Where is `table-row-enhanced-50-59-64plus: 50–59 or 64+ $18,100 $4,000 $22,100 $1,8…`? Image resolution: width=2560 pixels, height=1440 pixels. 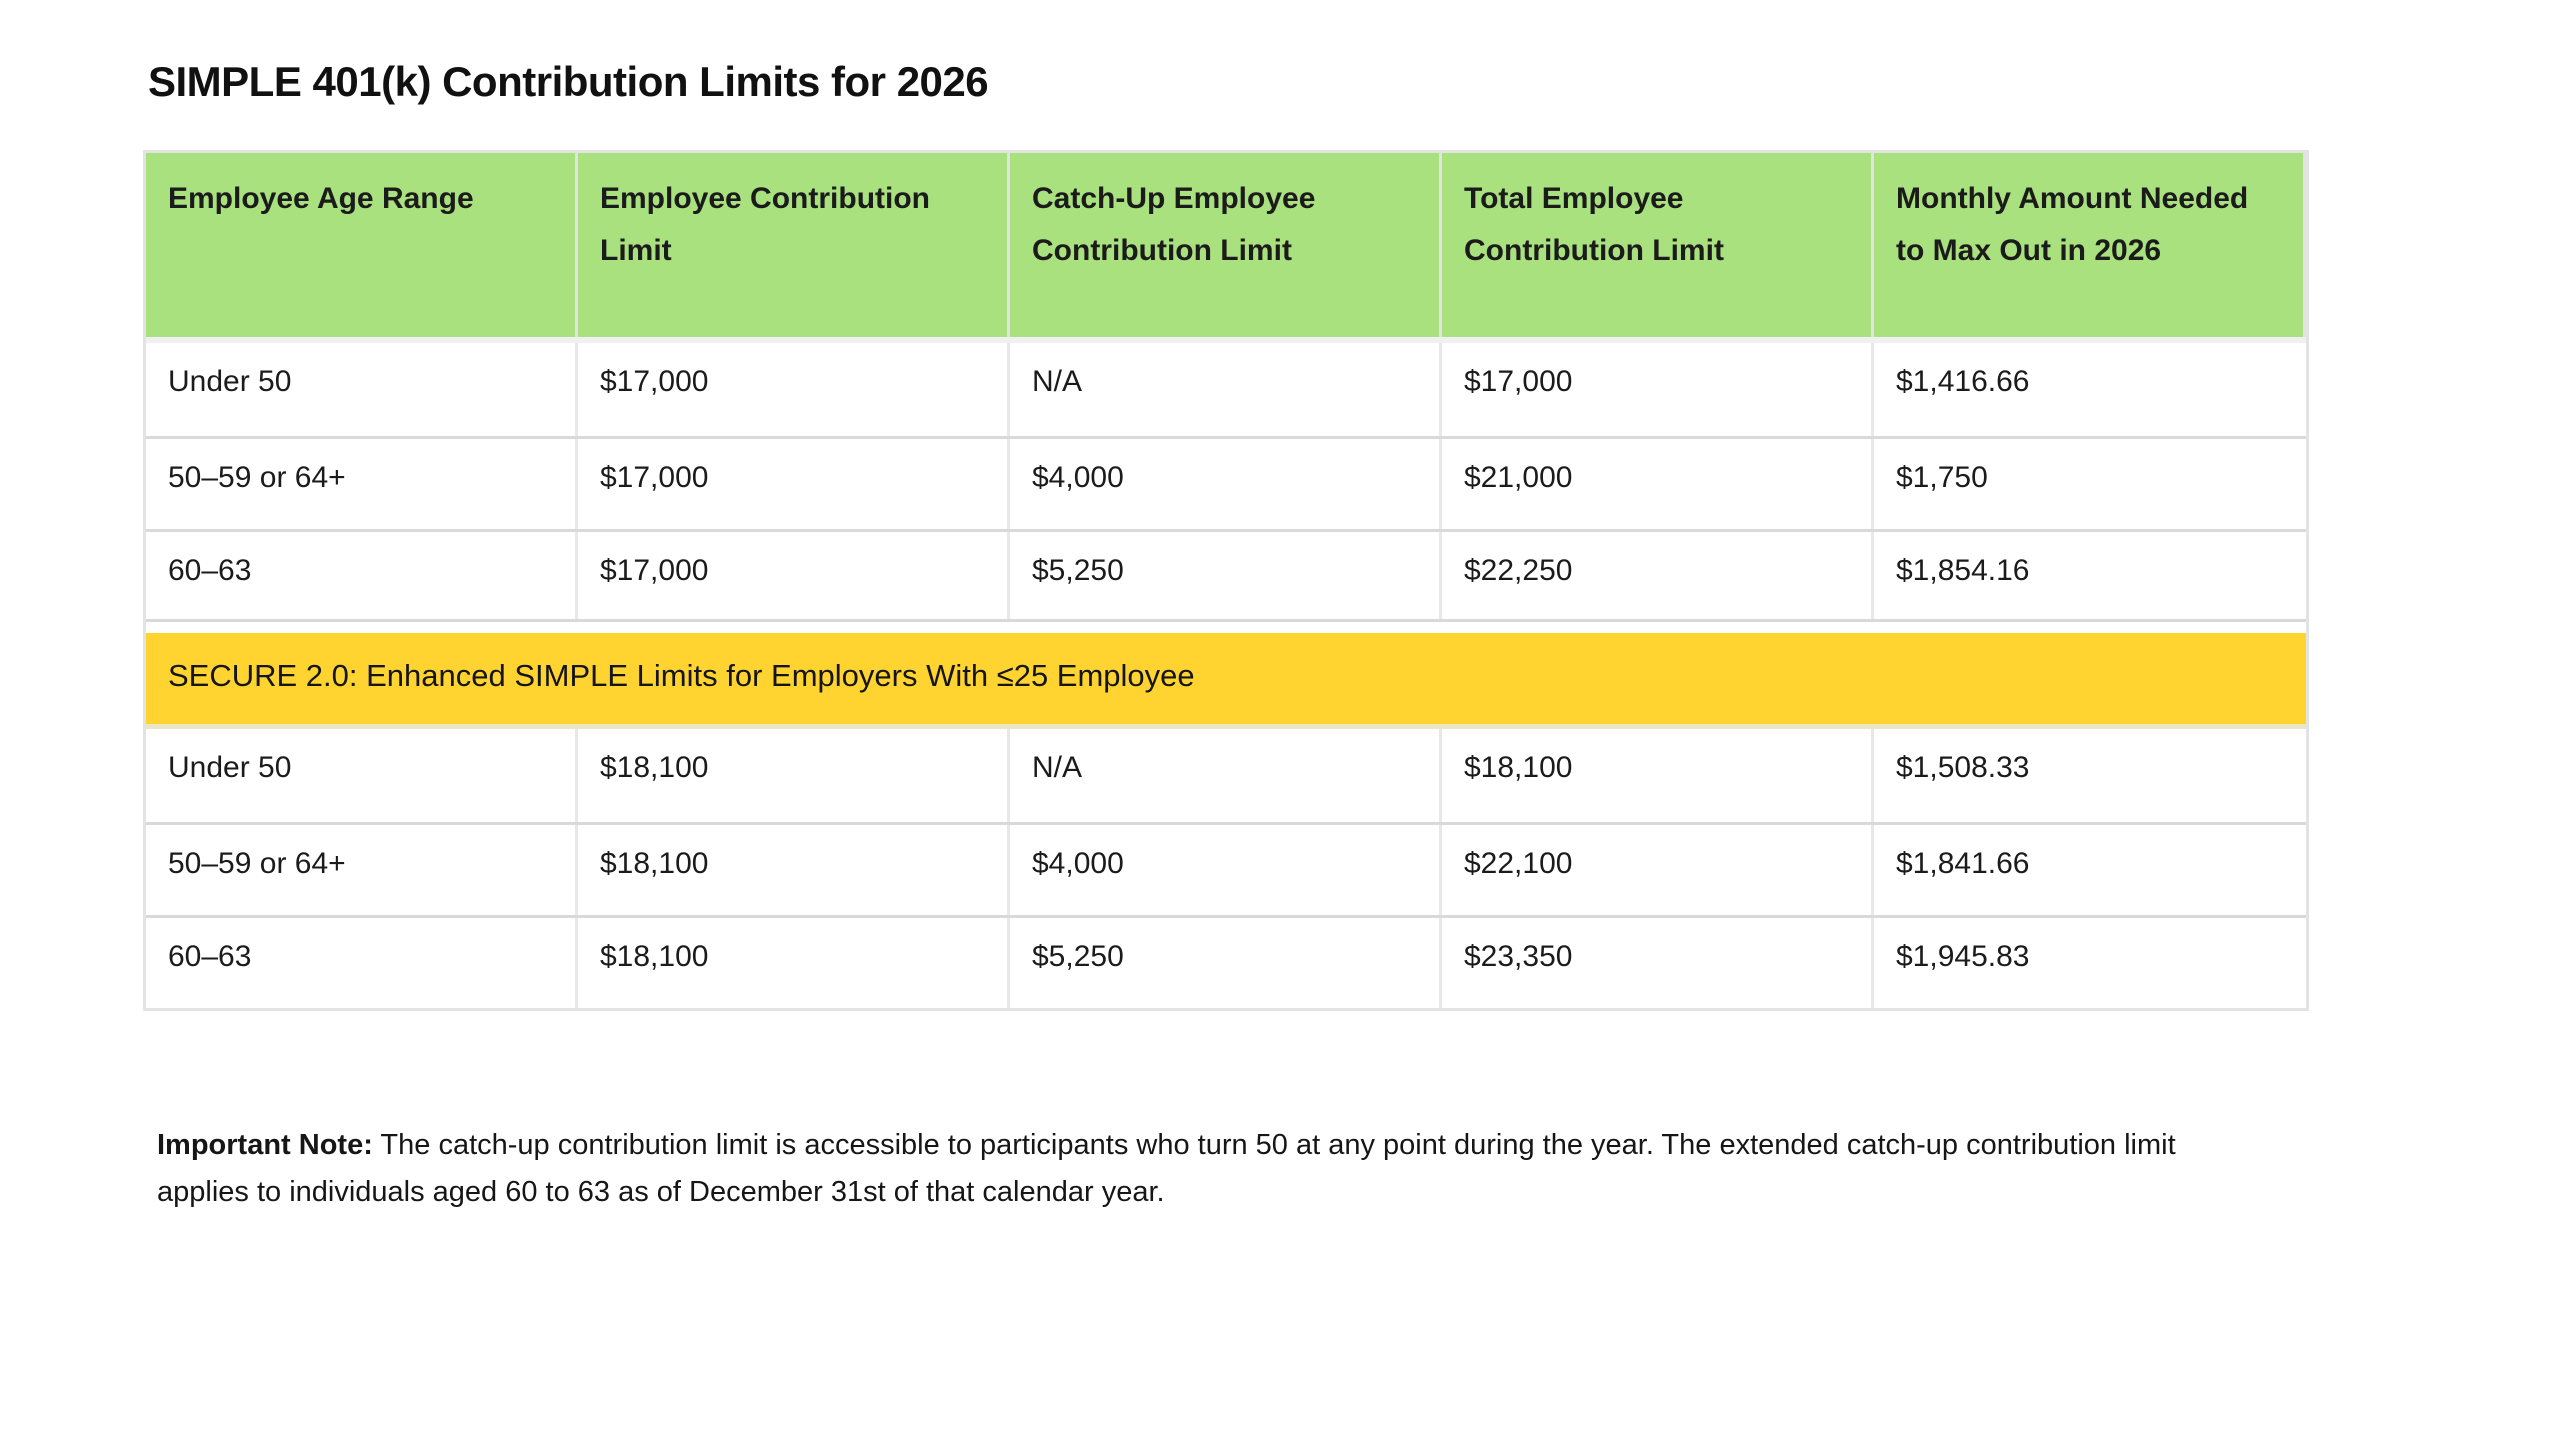 table-row-enhanced-50-59-64plus: 50–59 or 64+ $18,100 $4,000 $22,100 $1,8… is located at coordinates (1226, 868).